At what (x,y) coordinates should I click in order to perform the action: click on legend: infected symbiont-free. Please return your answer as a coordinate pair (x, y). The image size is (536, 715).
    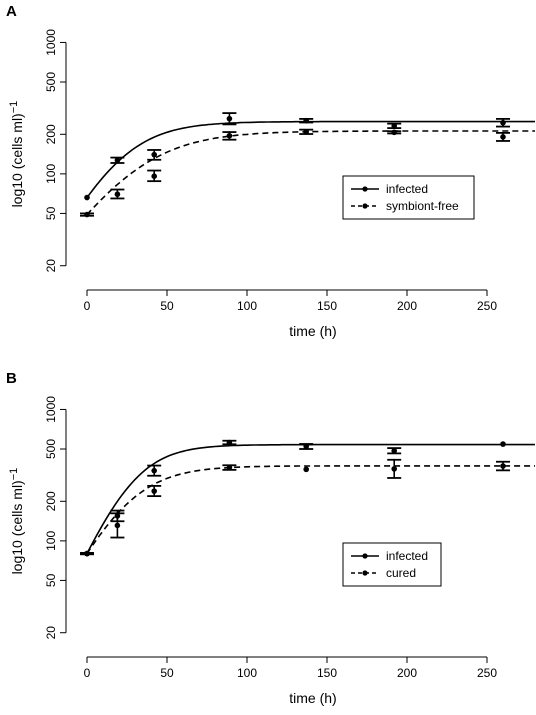
    Looking at the image, I should click on (408, 197).